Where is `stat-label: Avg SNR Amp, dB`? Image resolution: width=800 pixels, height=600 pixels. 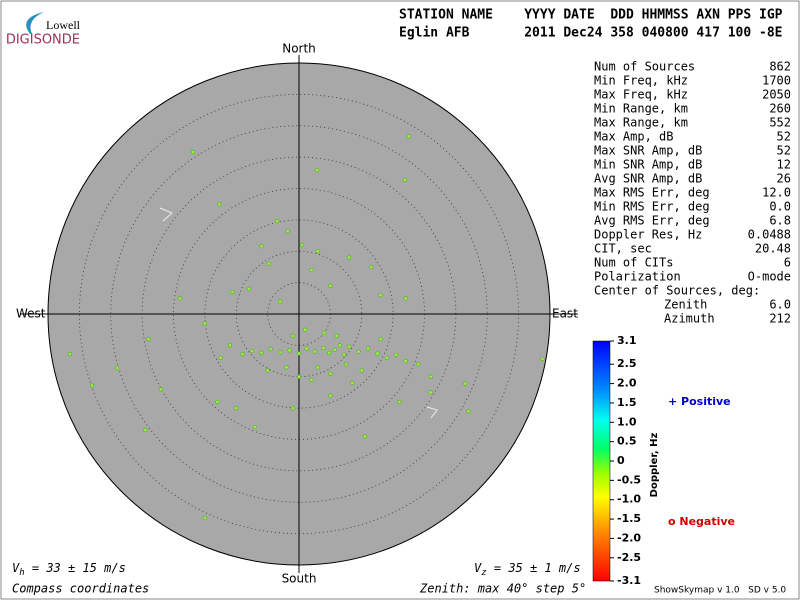
stat-label: Avg SNR Amp, dB is located at coordinates (648, 179).